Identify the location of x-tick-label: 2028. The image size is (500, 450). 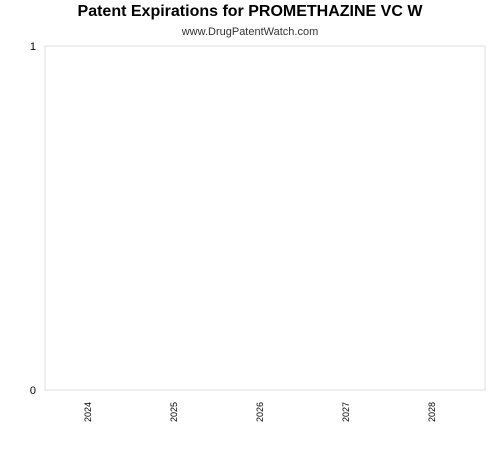
(432, 412).